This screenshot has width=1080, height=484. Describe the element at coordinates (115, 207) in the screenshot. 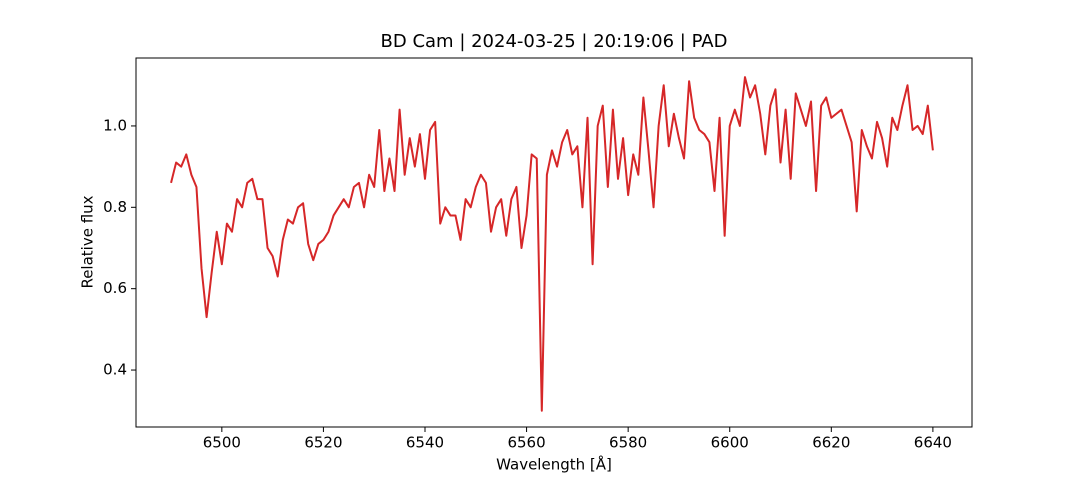

I see `y-tick-label: 0.8` at that location.